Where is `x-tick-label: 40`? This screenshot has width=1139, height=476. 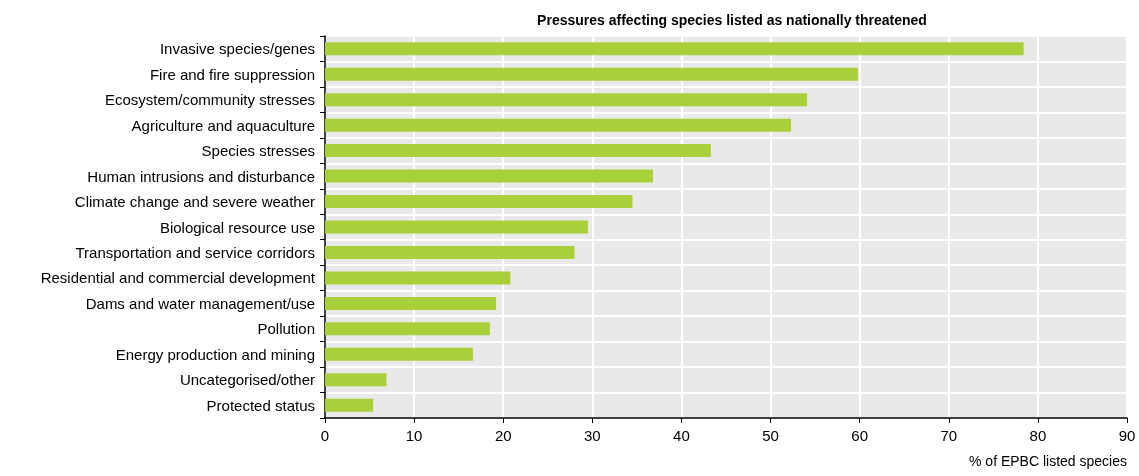 x-tick-label: 40 is located at coordinates (681, 435).